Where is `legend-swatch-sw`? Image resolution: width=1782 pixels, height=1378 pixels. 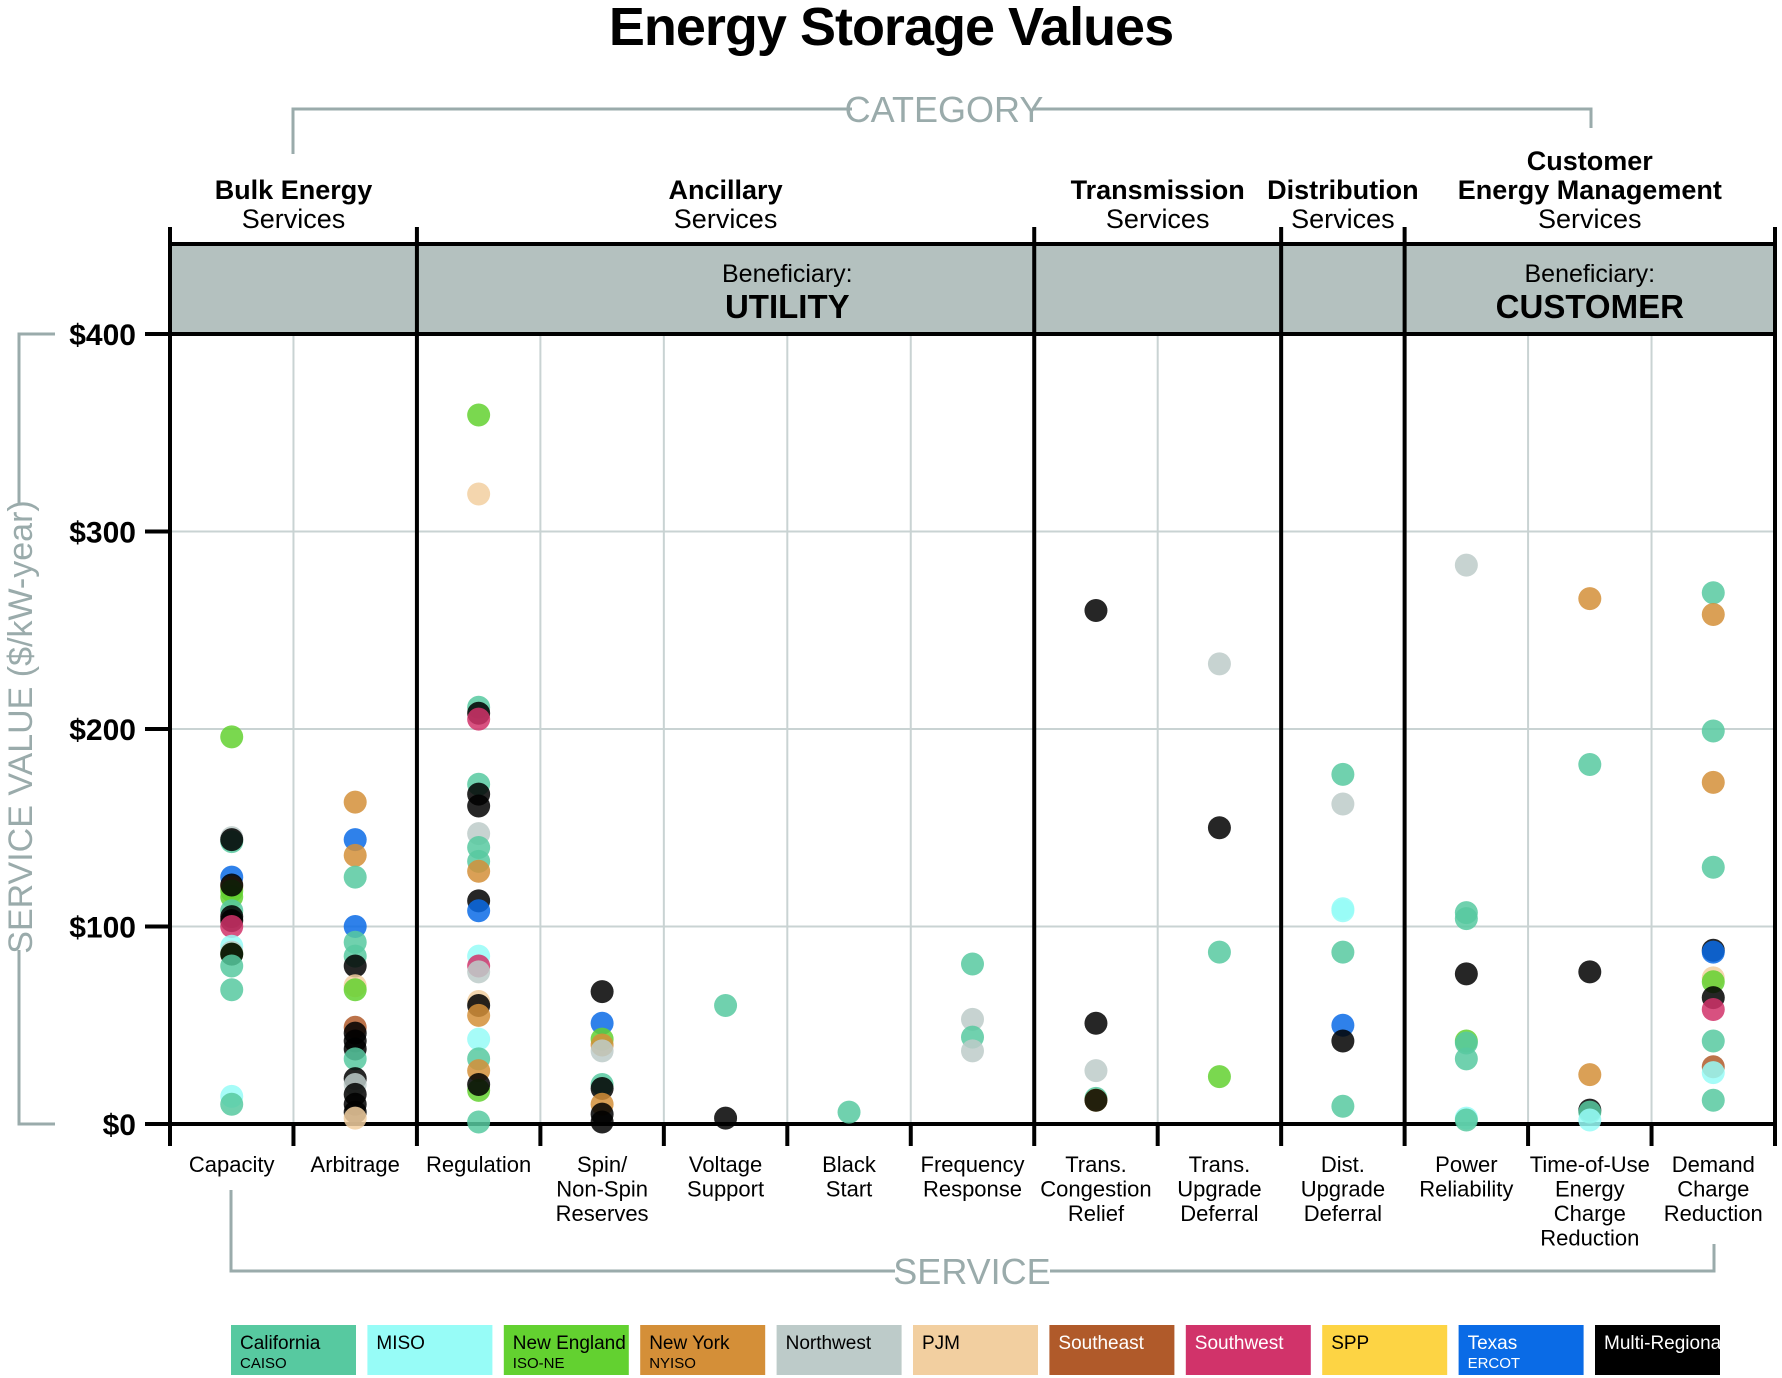
legend-swatch-sw is located at coordinates (1248, 1350).